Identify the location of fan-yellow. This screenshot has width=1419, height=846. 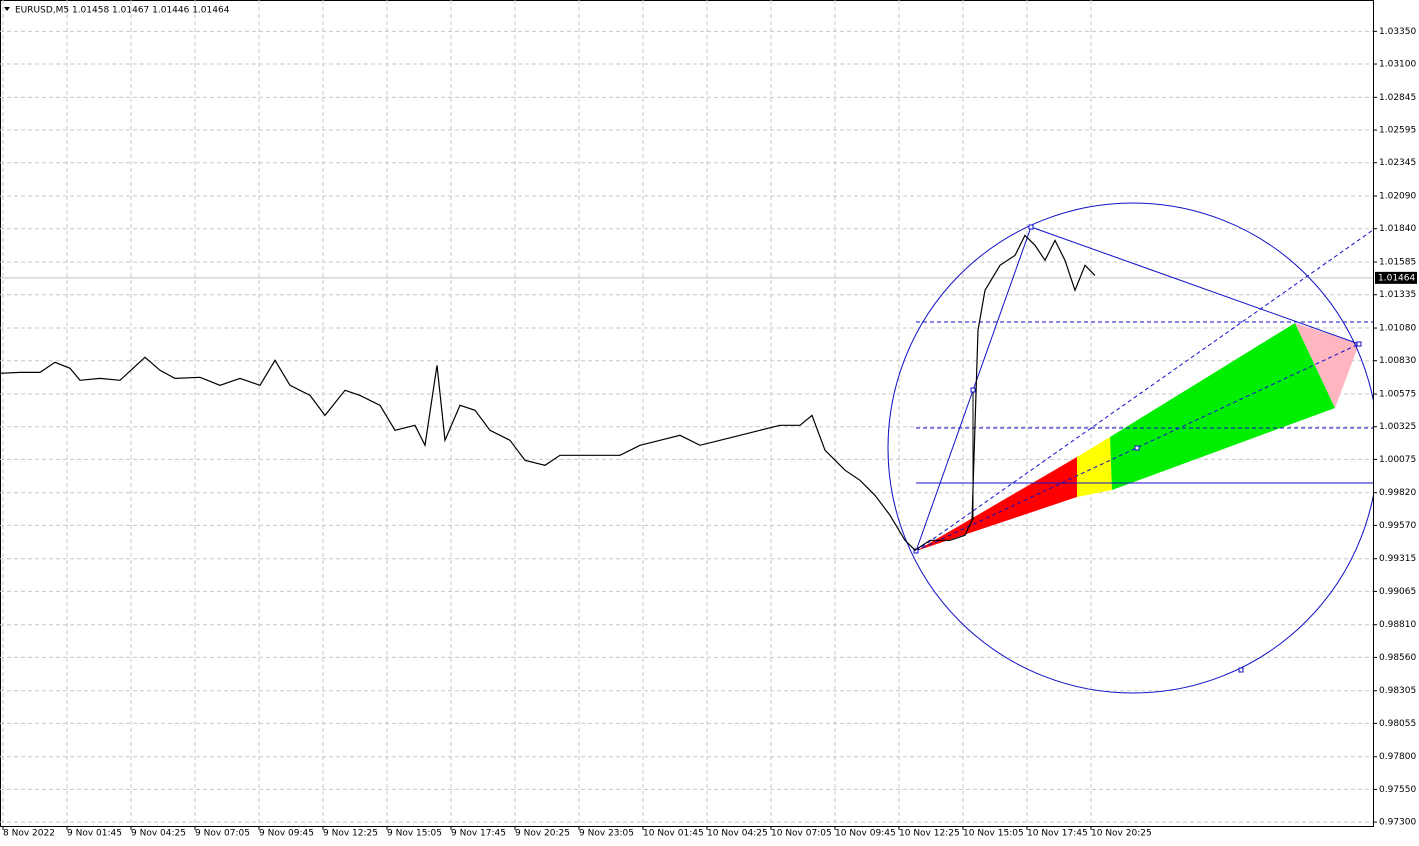
(1094, 467).